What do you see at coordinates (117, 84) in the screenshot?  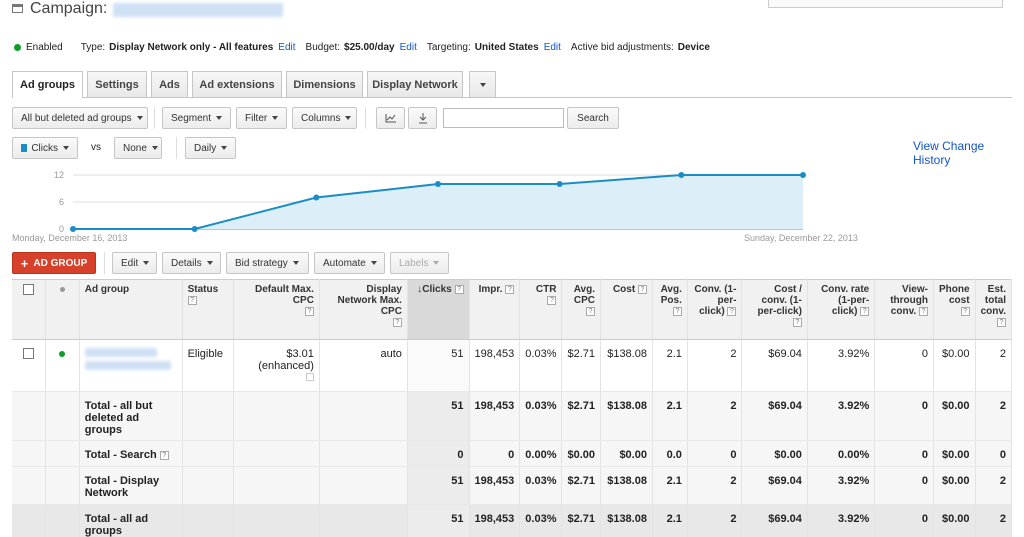 I see `tab-settings: Settings` at bounding box center [117, 84].